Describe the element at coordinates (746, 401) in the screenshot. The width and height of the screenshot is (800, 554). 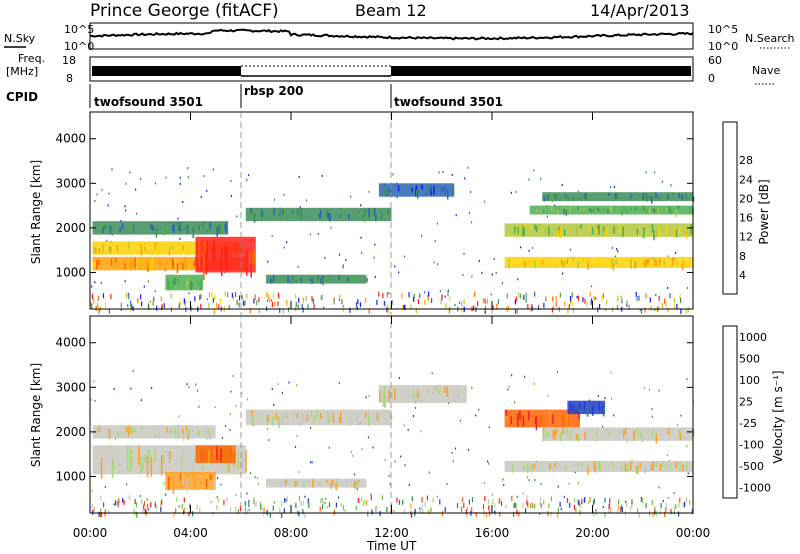
I see `velocity-colorbar-tick: 25` at that location.